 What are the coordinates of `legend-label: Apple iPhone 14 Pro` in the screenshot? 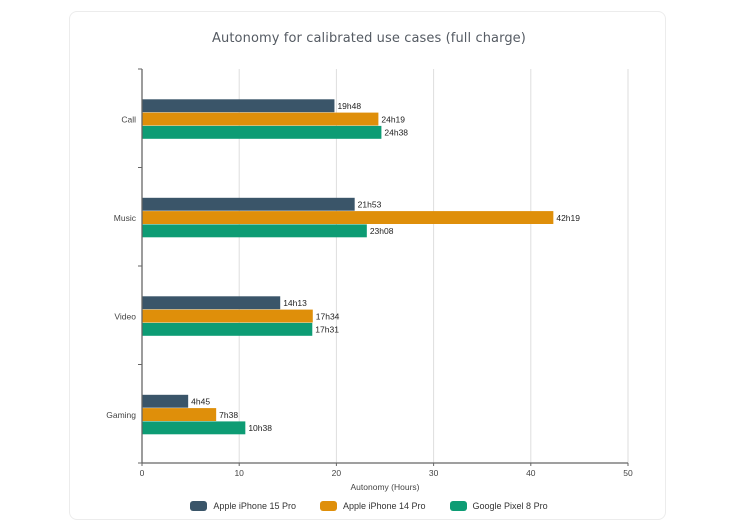 It's located at (384, 506).